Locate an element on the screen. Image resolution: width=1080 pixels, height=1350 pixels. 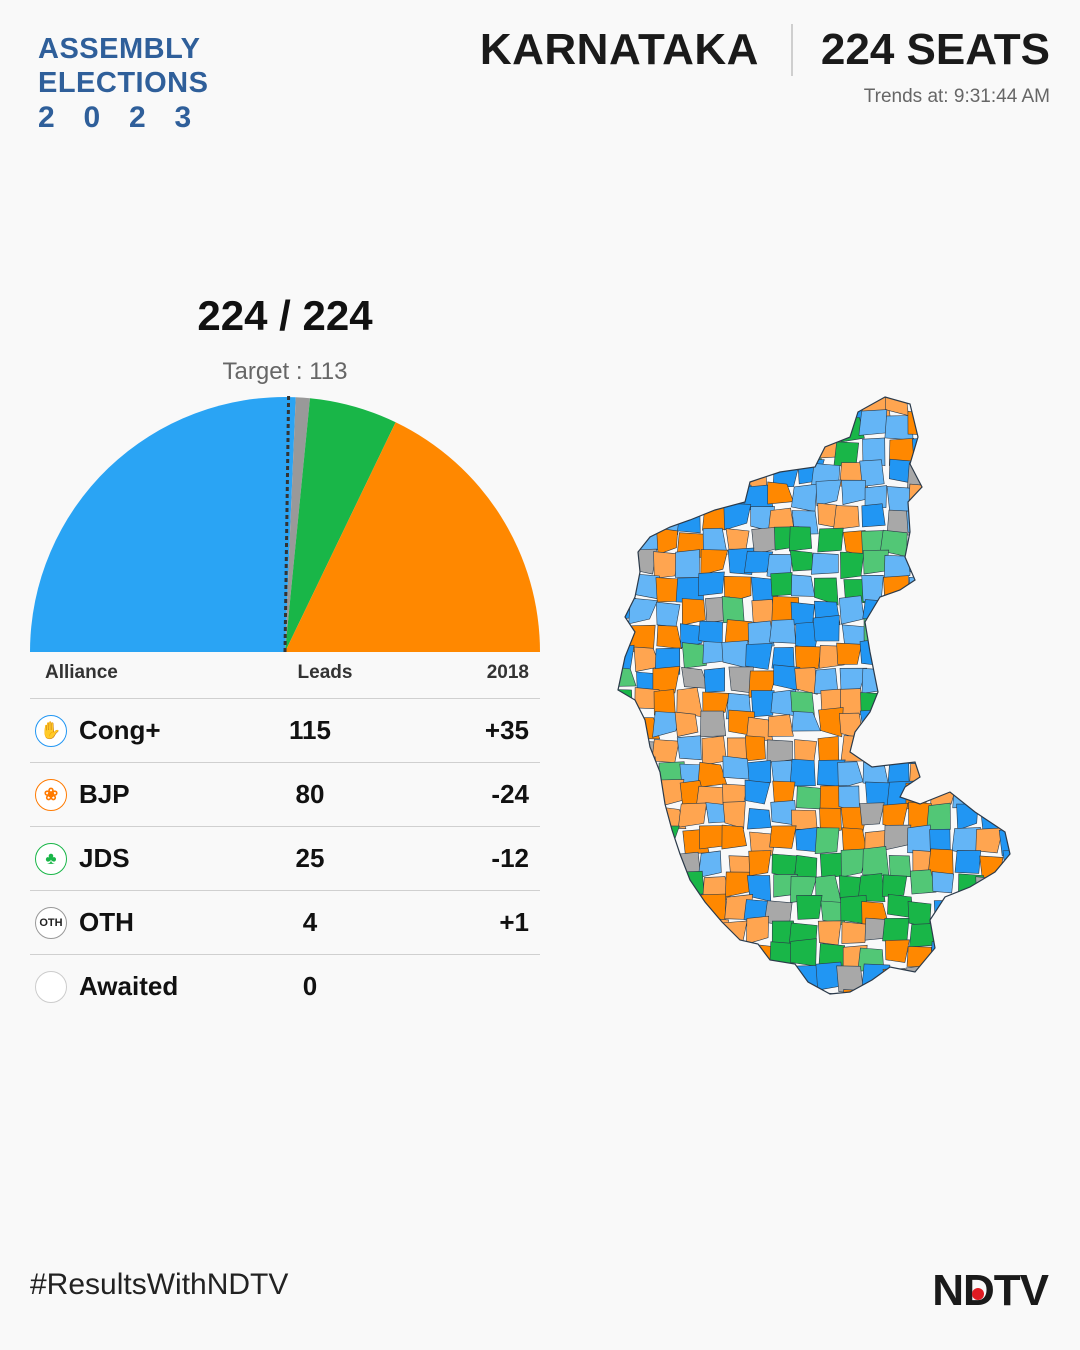
total-seats: 224 is located at coordinates (337, 315).